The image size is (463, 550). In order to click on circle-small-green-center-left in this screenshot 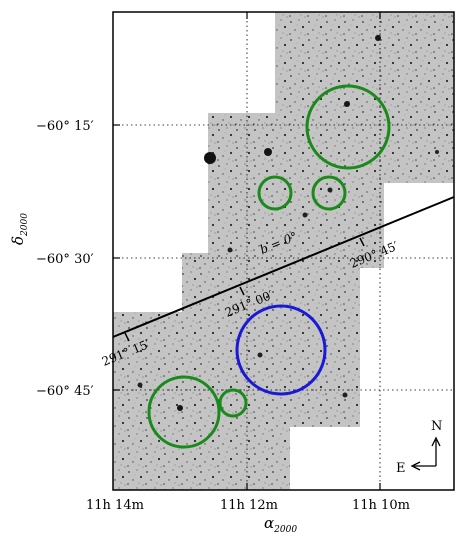, I will do `click(275, 193)`.